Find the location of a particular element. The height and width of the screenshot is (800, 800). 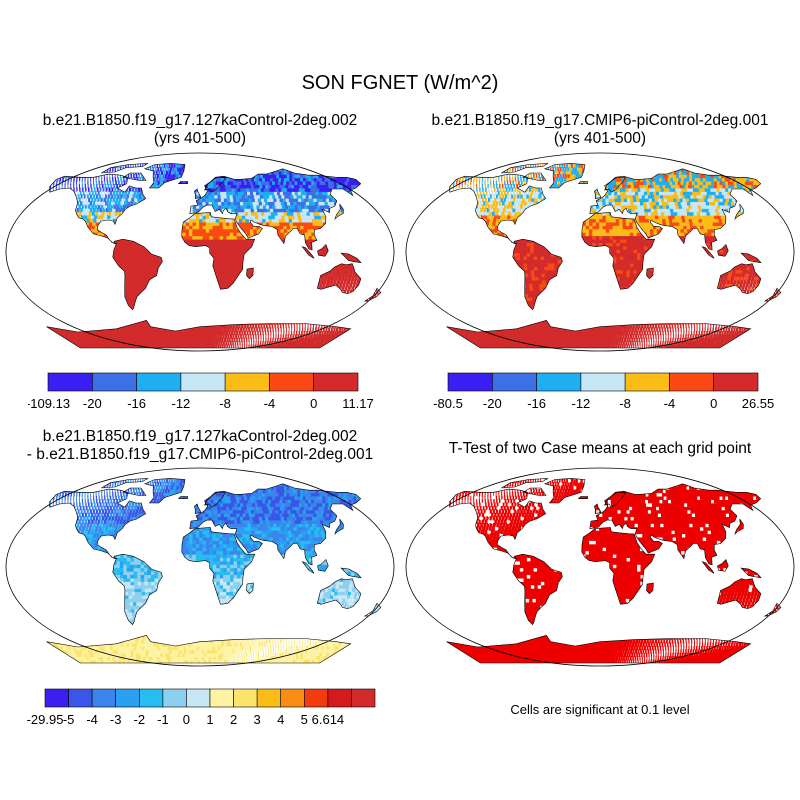

panel-2-title-line2: (yrs 401-500) is located at coordinates (600, 139).